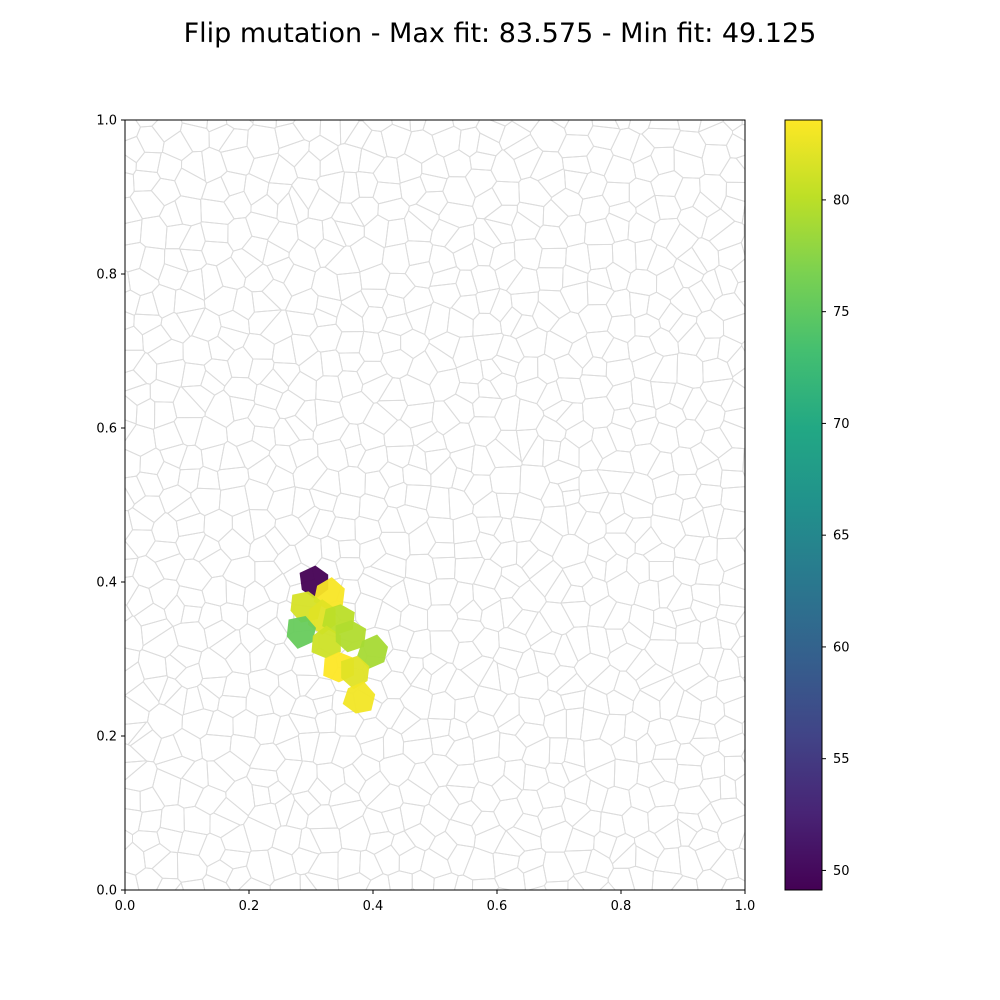 The width and height of the screenshot is (1000, 1000). What do you see at coordinates (841, 200) in the screenshot?
I see `colorbar-tick-label: 80` at bounding box center [841, 200].